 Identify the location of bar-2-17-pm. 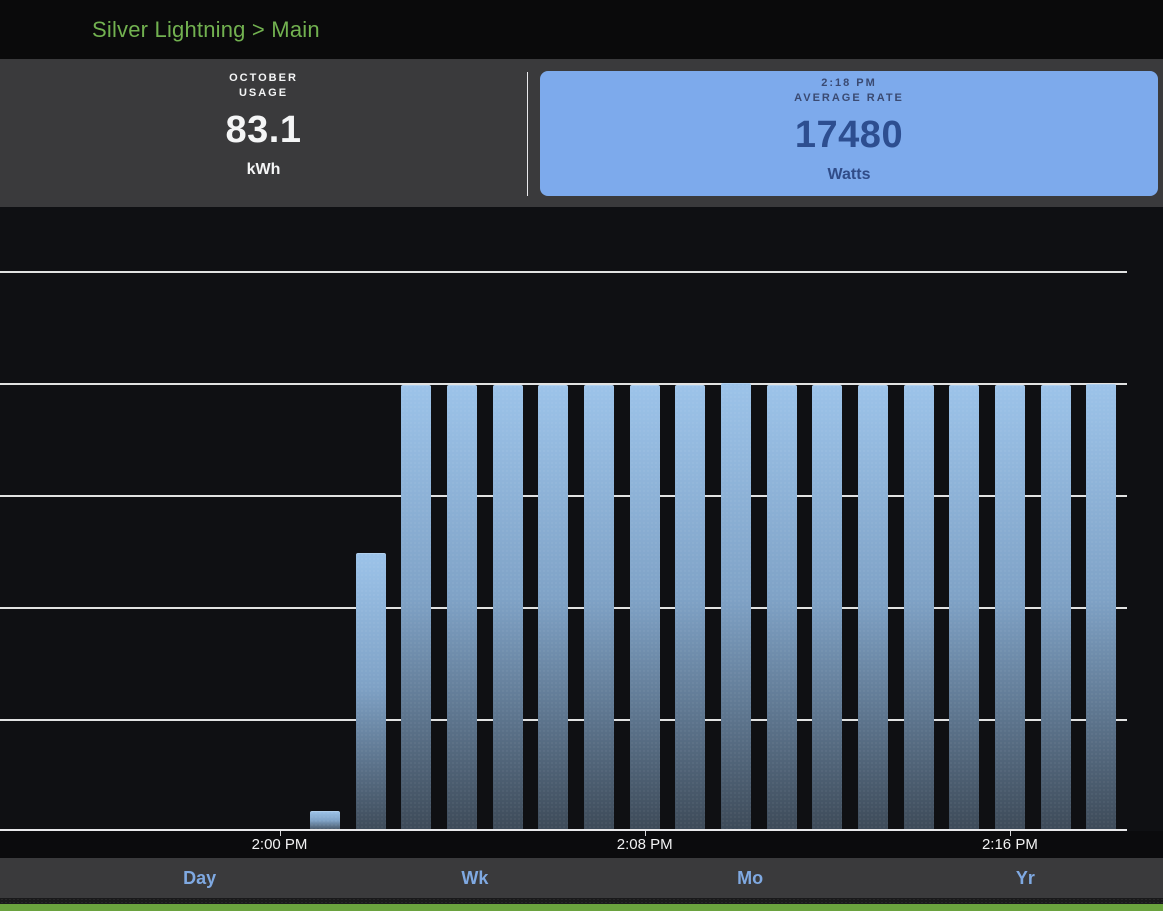
(1055, 608).